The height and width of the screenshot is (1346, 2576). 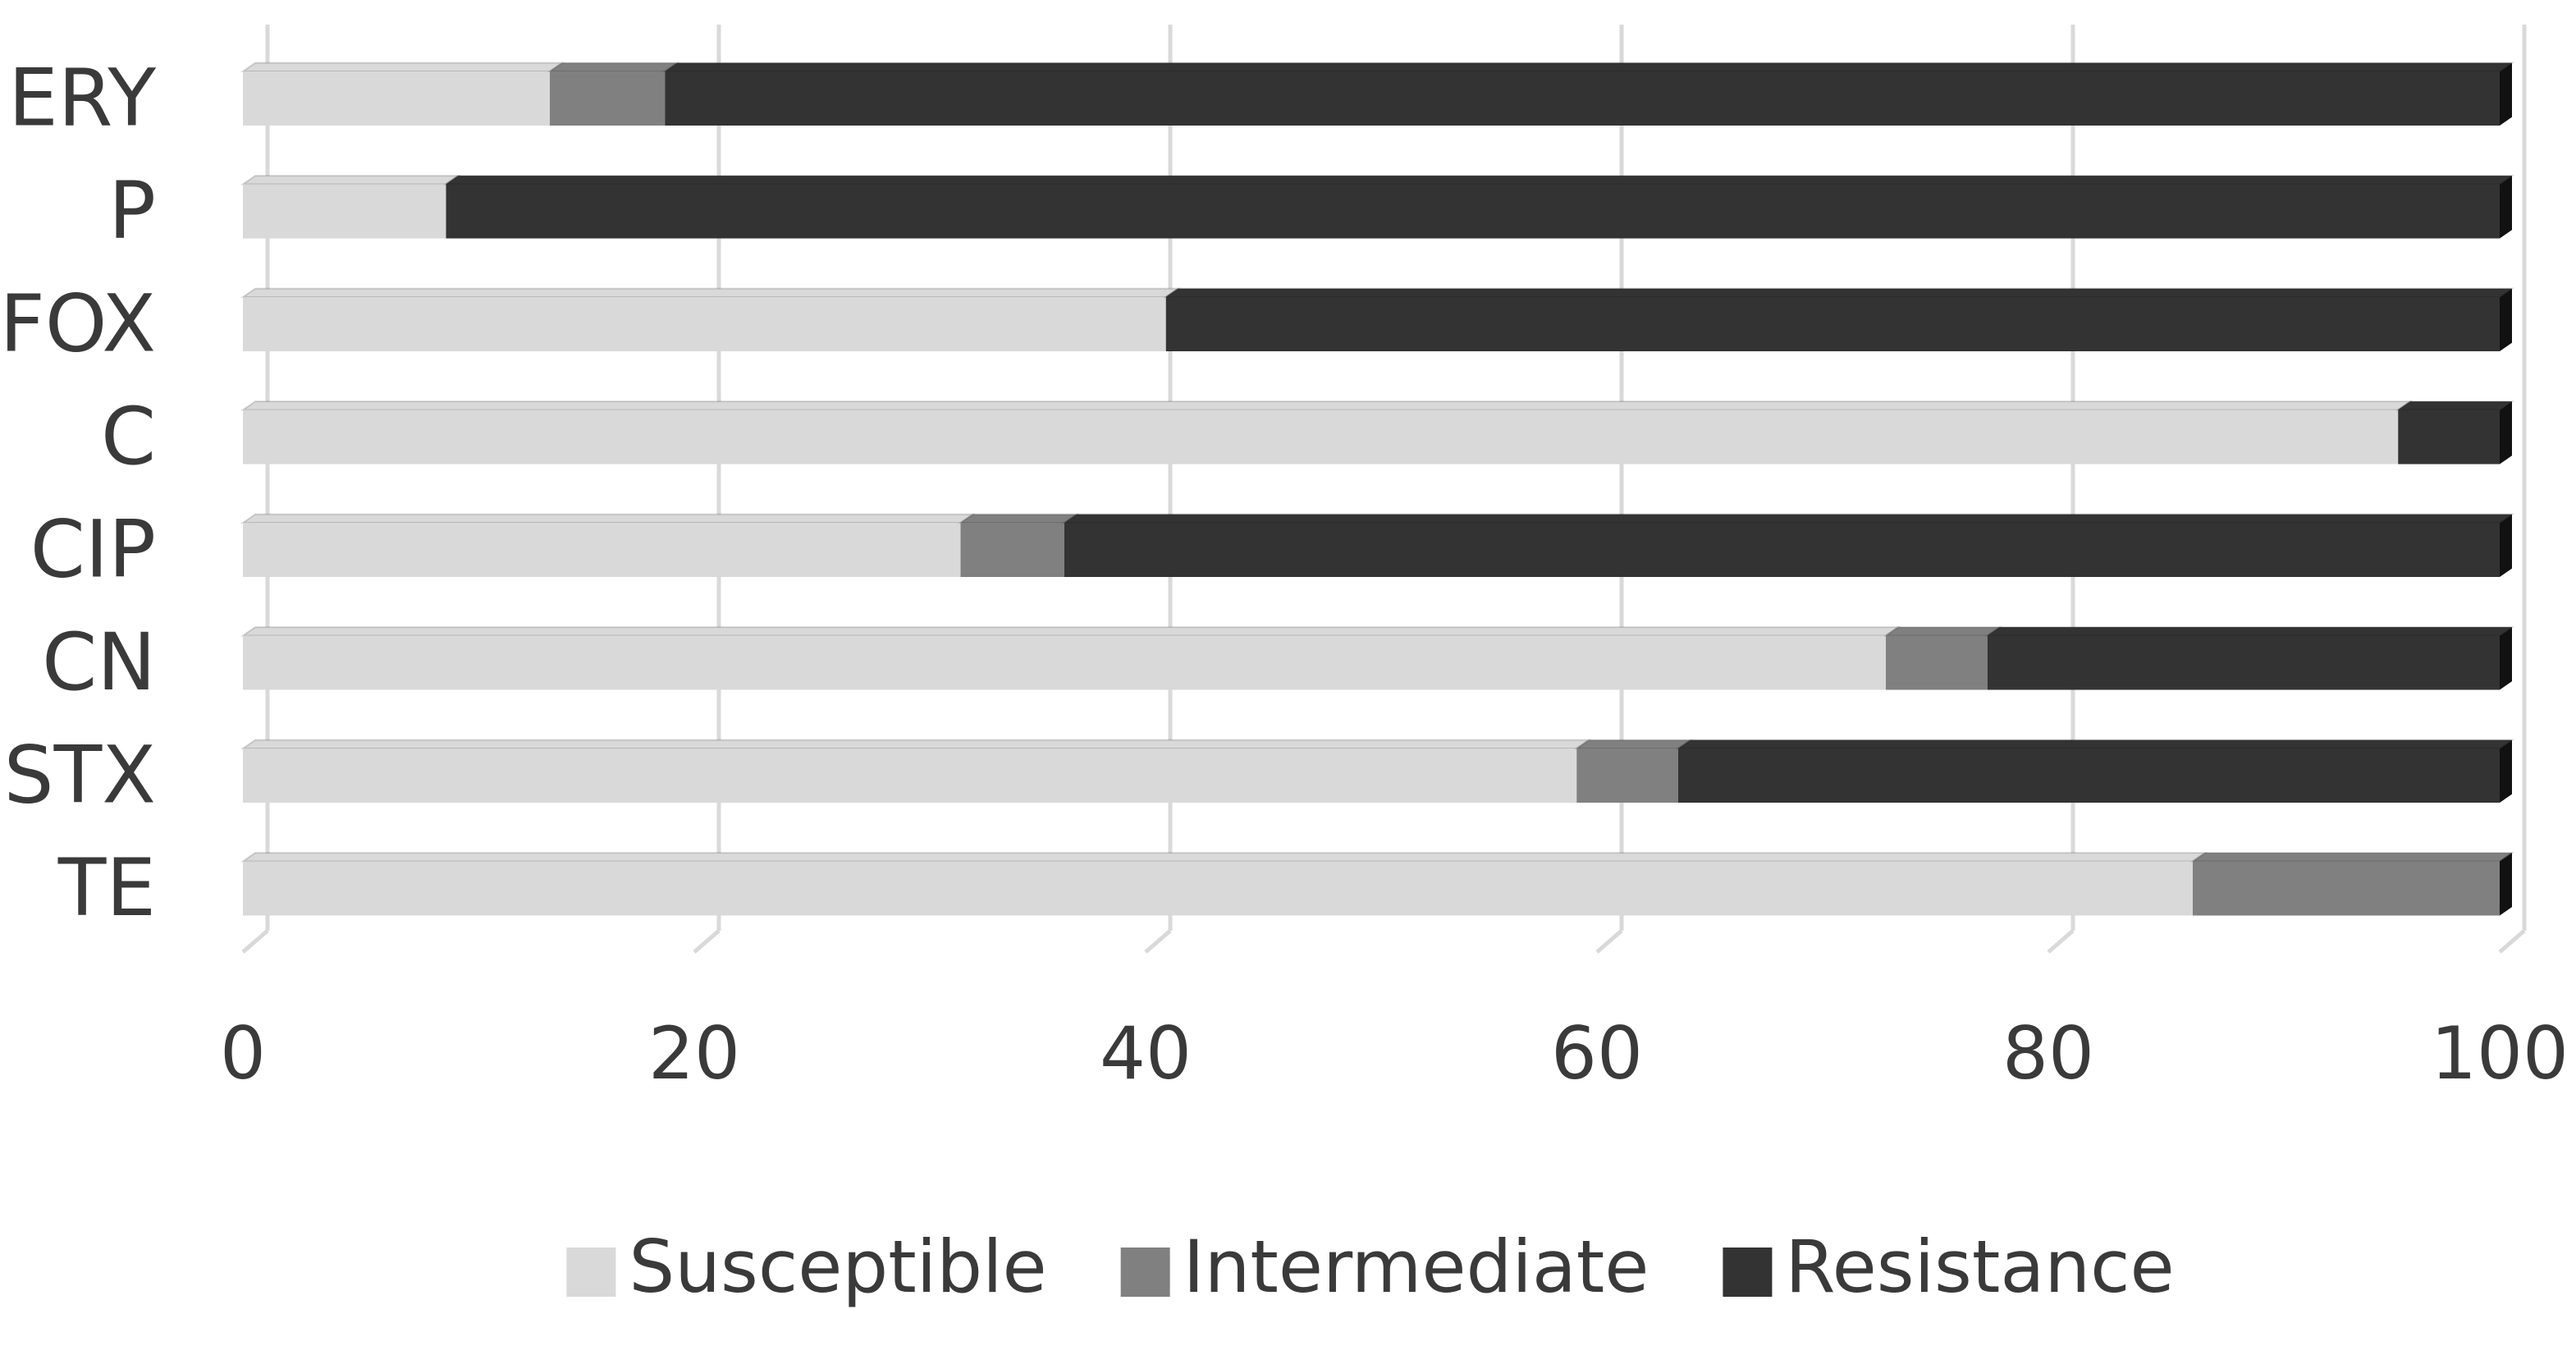 What do you see at coordinates (78, 323) in the screenshot?
I see `y-tick-label: FOX` at bounding box center [78, 323].